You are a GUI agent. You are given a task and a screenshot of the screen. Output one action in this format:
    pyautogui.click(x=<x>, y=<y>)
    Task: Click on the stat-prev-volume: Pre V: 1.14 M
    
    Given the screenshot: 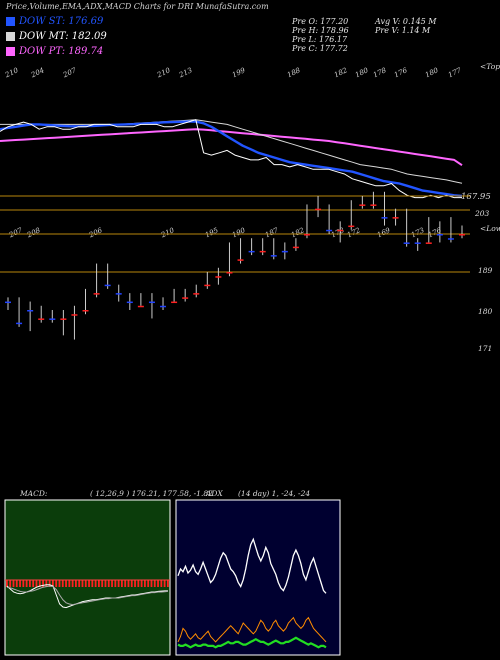 What is the action you would take?
    pyautogui.click(x=403, y=30)
    